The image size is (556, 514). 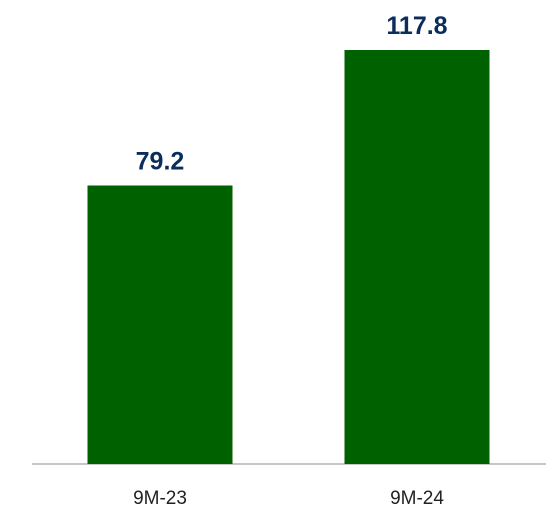 What do you see at coordinates (416, 26) in the screenshot?
I see `data-label-9m-24: 117.8` at bounding box center [416, 26].